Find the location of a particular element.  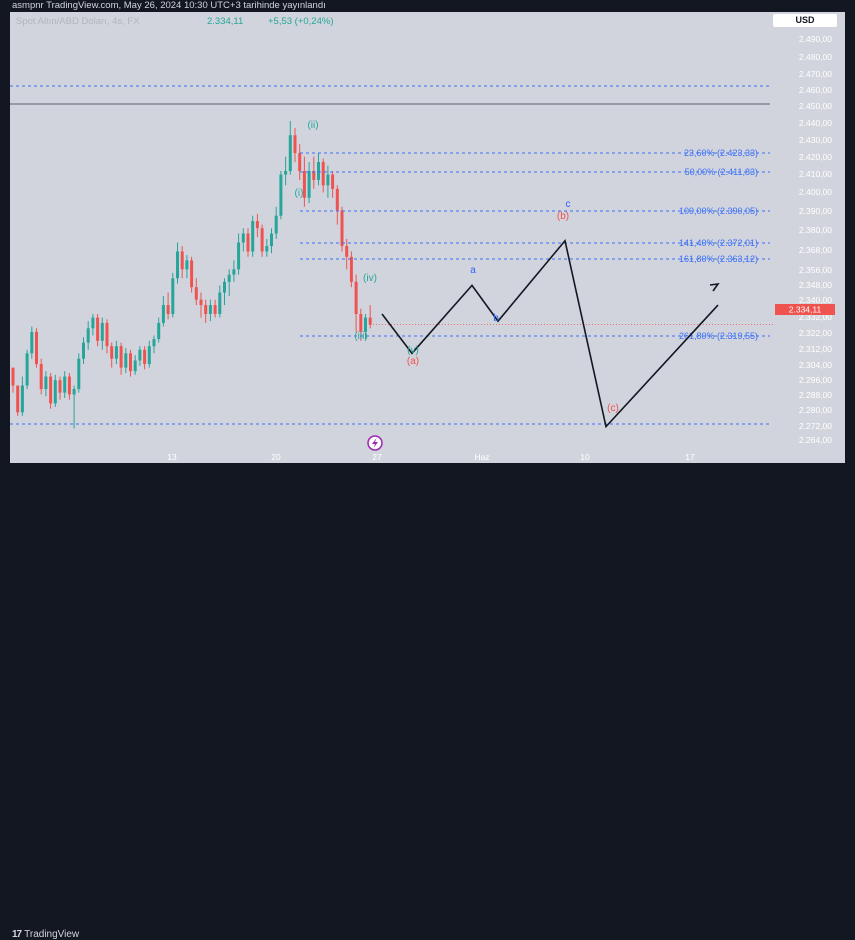

wave-label: (ii) is located at coordinates (312, 125).